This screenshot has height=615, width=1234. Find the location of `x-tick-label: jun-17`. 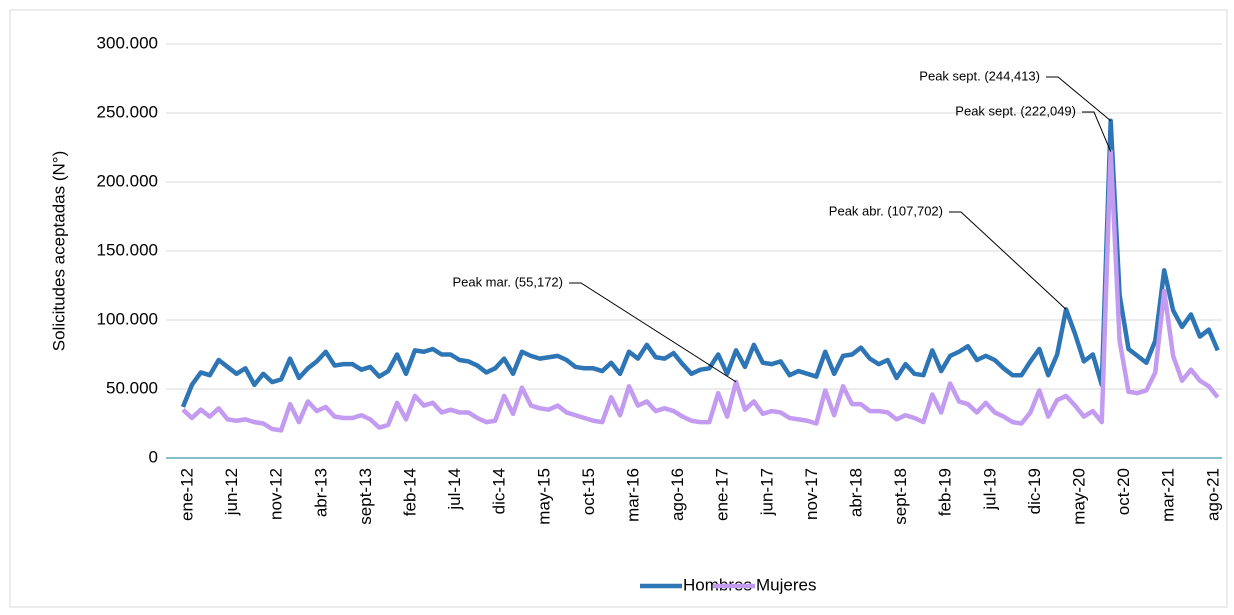

x-tick-label: jun-17 is located at coordinates (766, 492).